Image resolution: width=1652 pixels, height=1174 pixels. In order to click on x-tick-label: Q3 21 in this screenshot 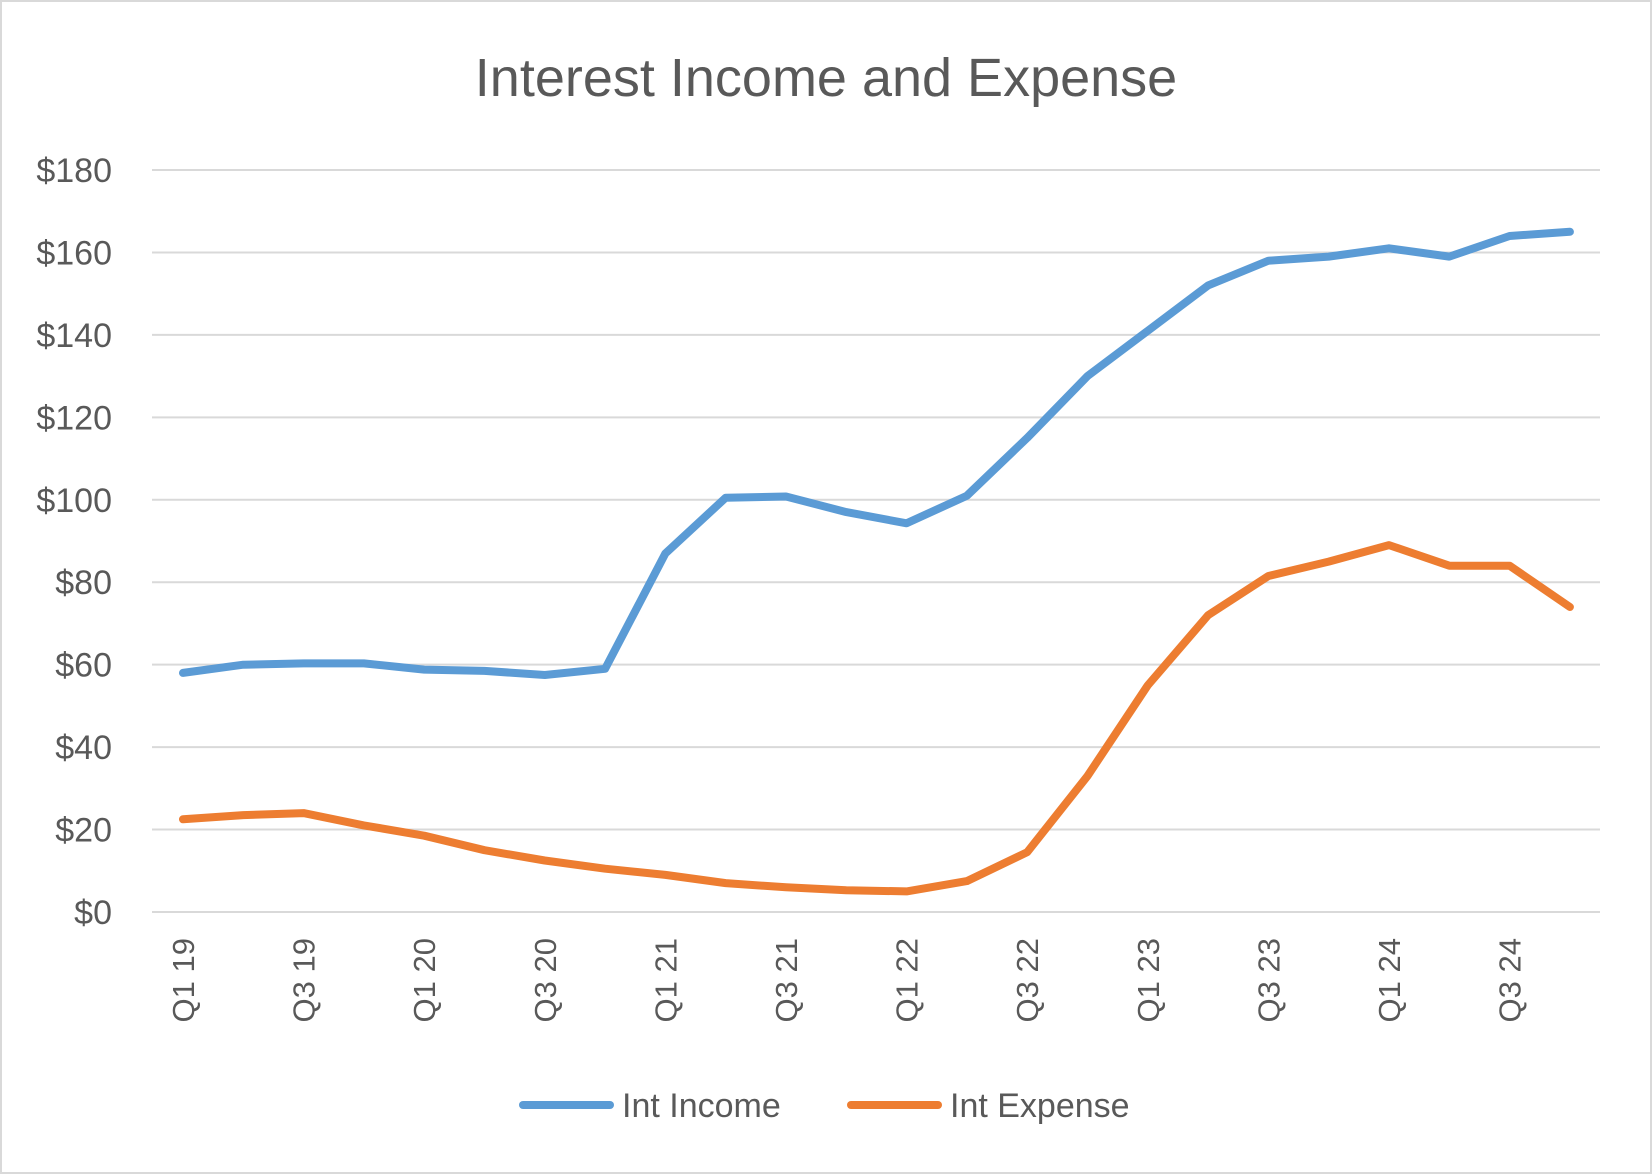, I will do `click(786, 980)`.